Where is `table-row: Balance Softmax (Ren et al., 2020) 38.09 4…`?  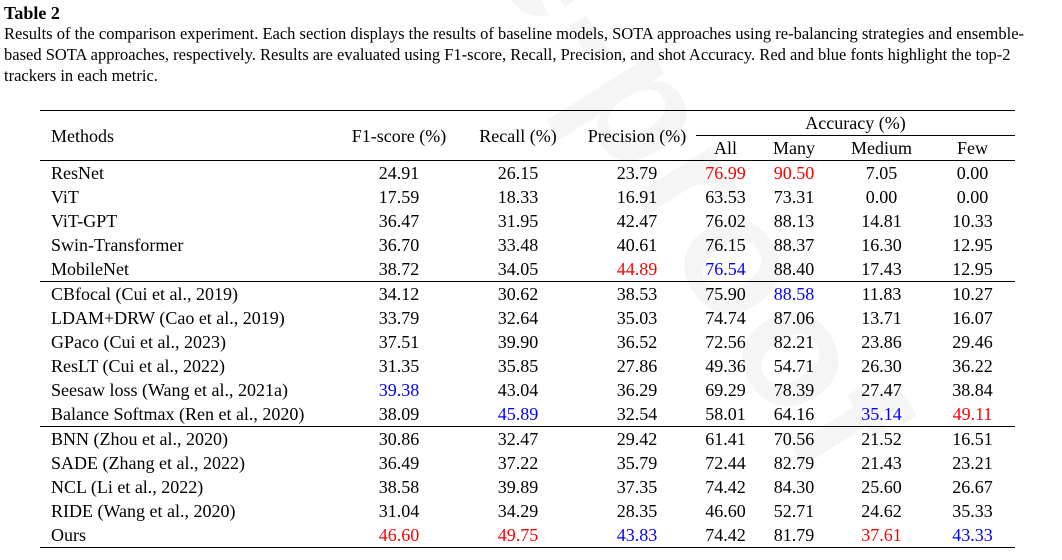
table-row: Balance Softmax (Ren et al., 2020) 38.09 4… is located at coordinates (527, 414).